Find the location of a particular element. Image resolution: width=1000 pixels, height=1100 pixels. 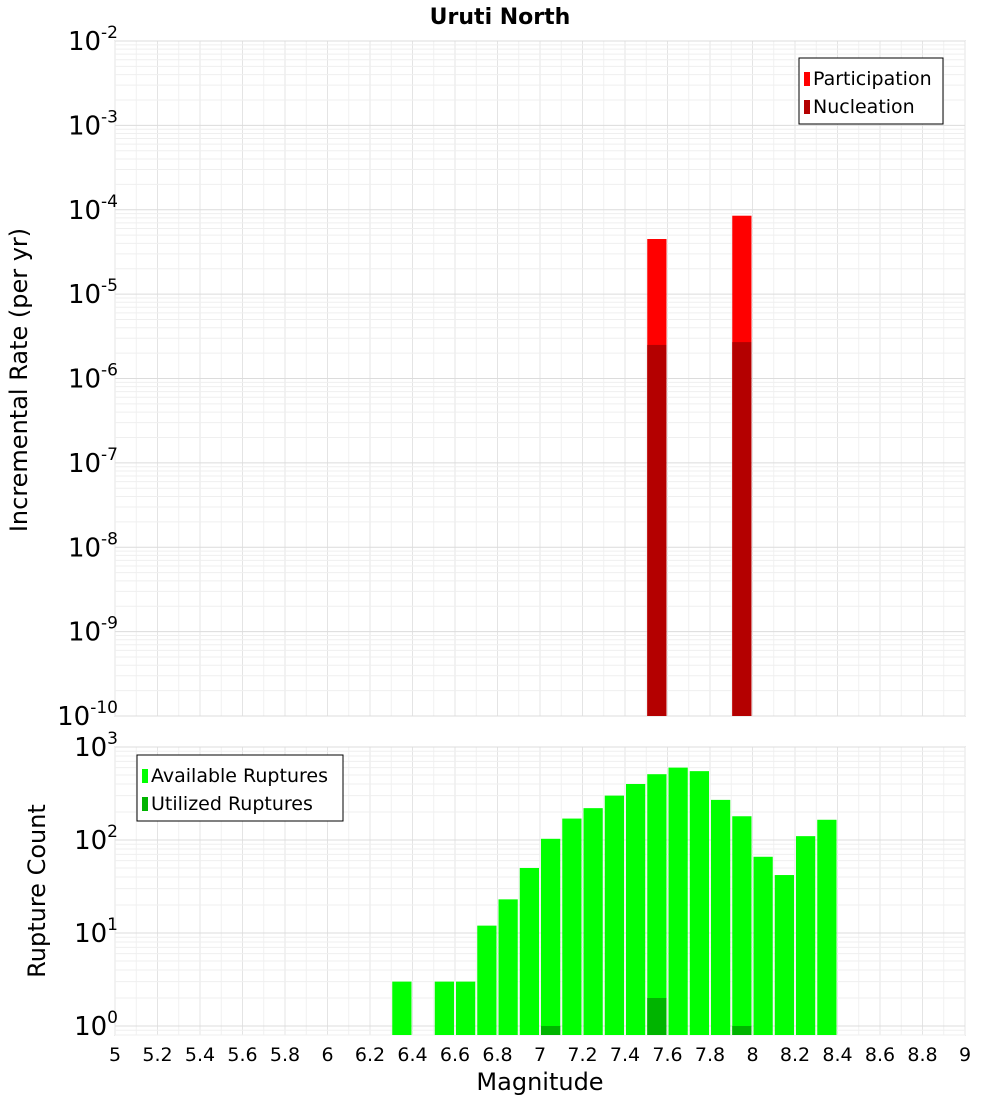

x-tick-label: 6.8 is located at coordinates (497, 1055).